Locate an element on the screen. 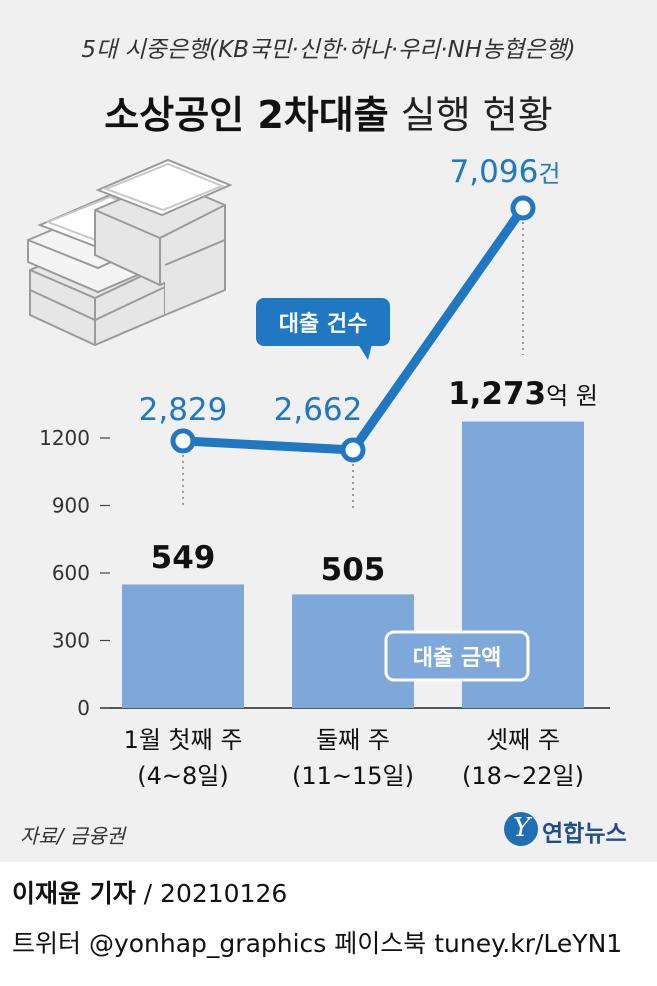 This screenshot has height=986, width=657. source-note: 자료/ 금융권 is located at coordinates (73, 836).